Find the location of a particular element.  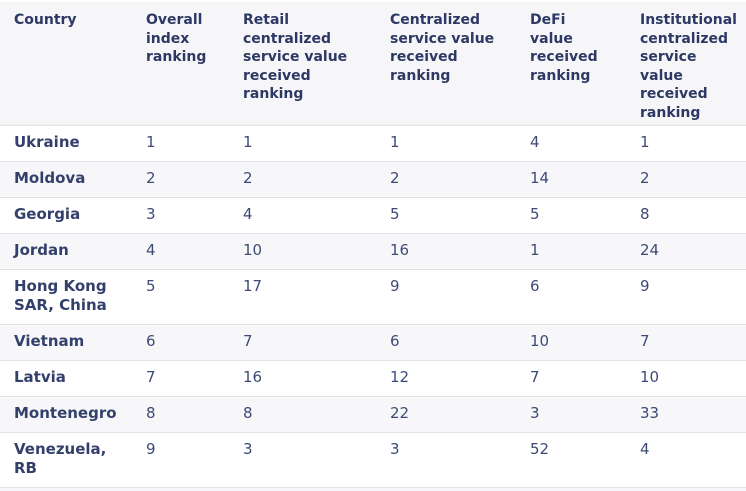

table-row: Ukraine 1 1 1 4 1 is located at coordinates (373, 144).